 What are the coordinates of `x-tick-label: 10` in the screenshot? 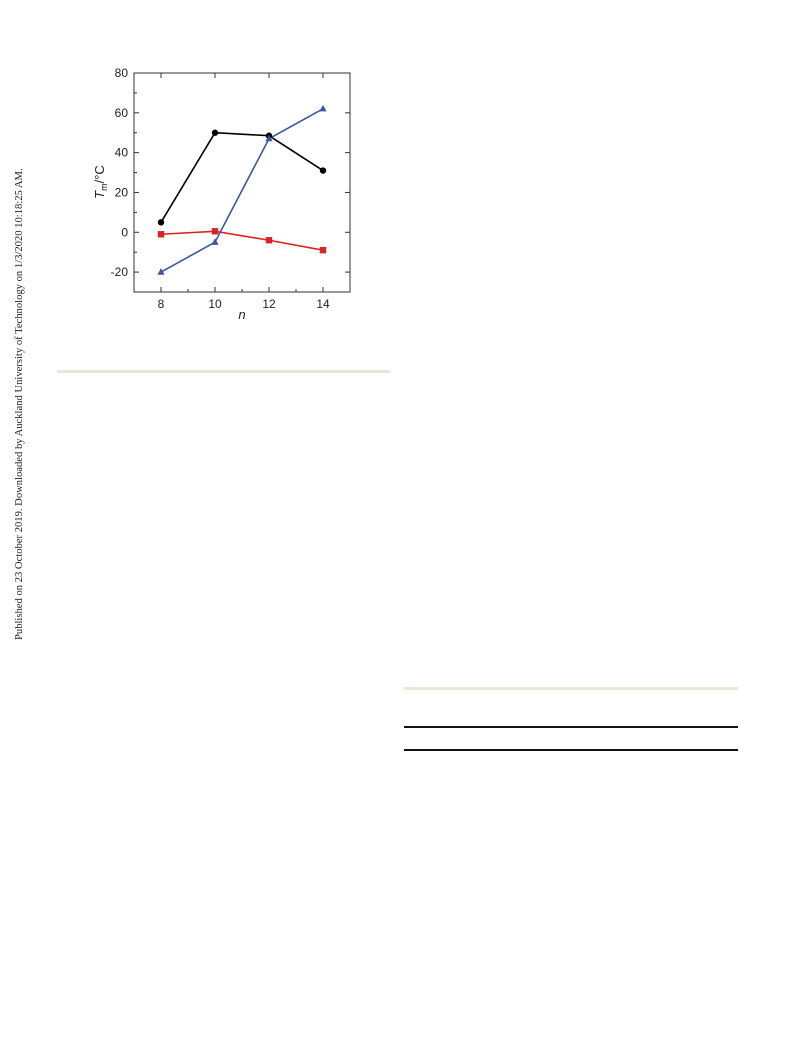 It's located at (215, 304).